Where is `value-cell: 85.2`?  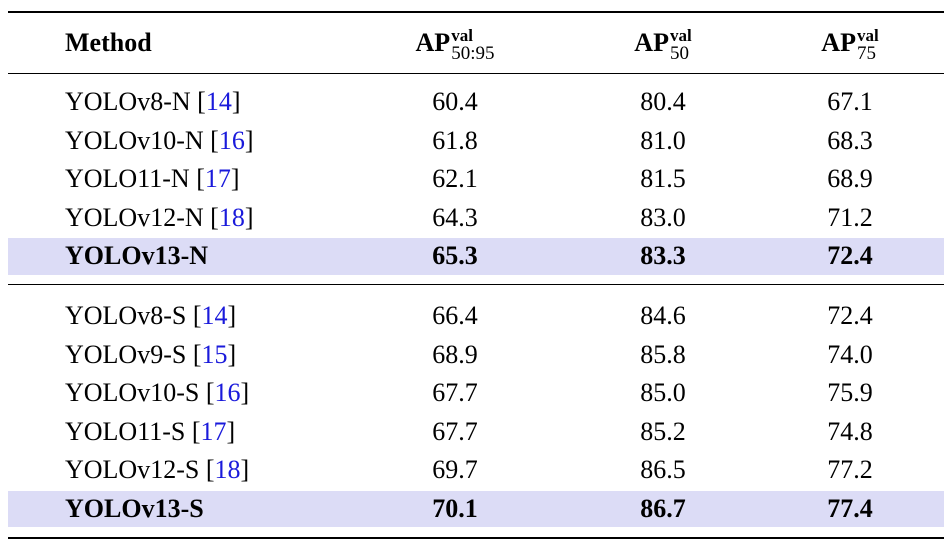
value-cell: 85.2 is located at coordinates (663, 431).